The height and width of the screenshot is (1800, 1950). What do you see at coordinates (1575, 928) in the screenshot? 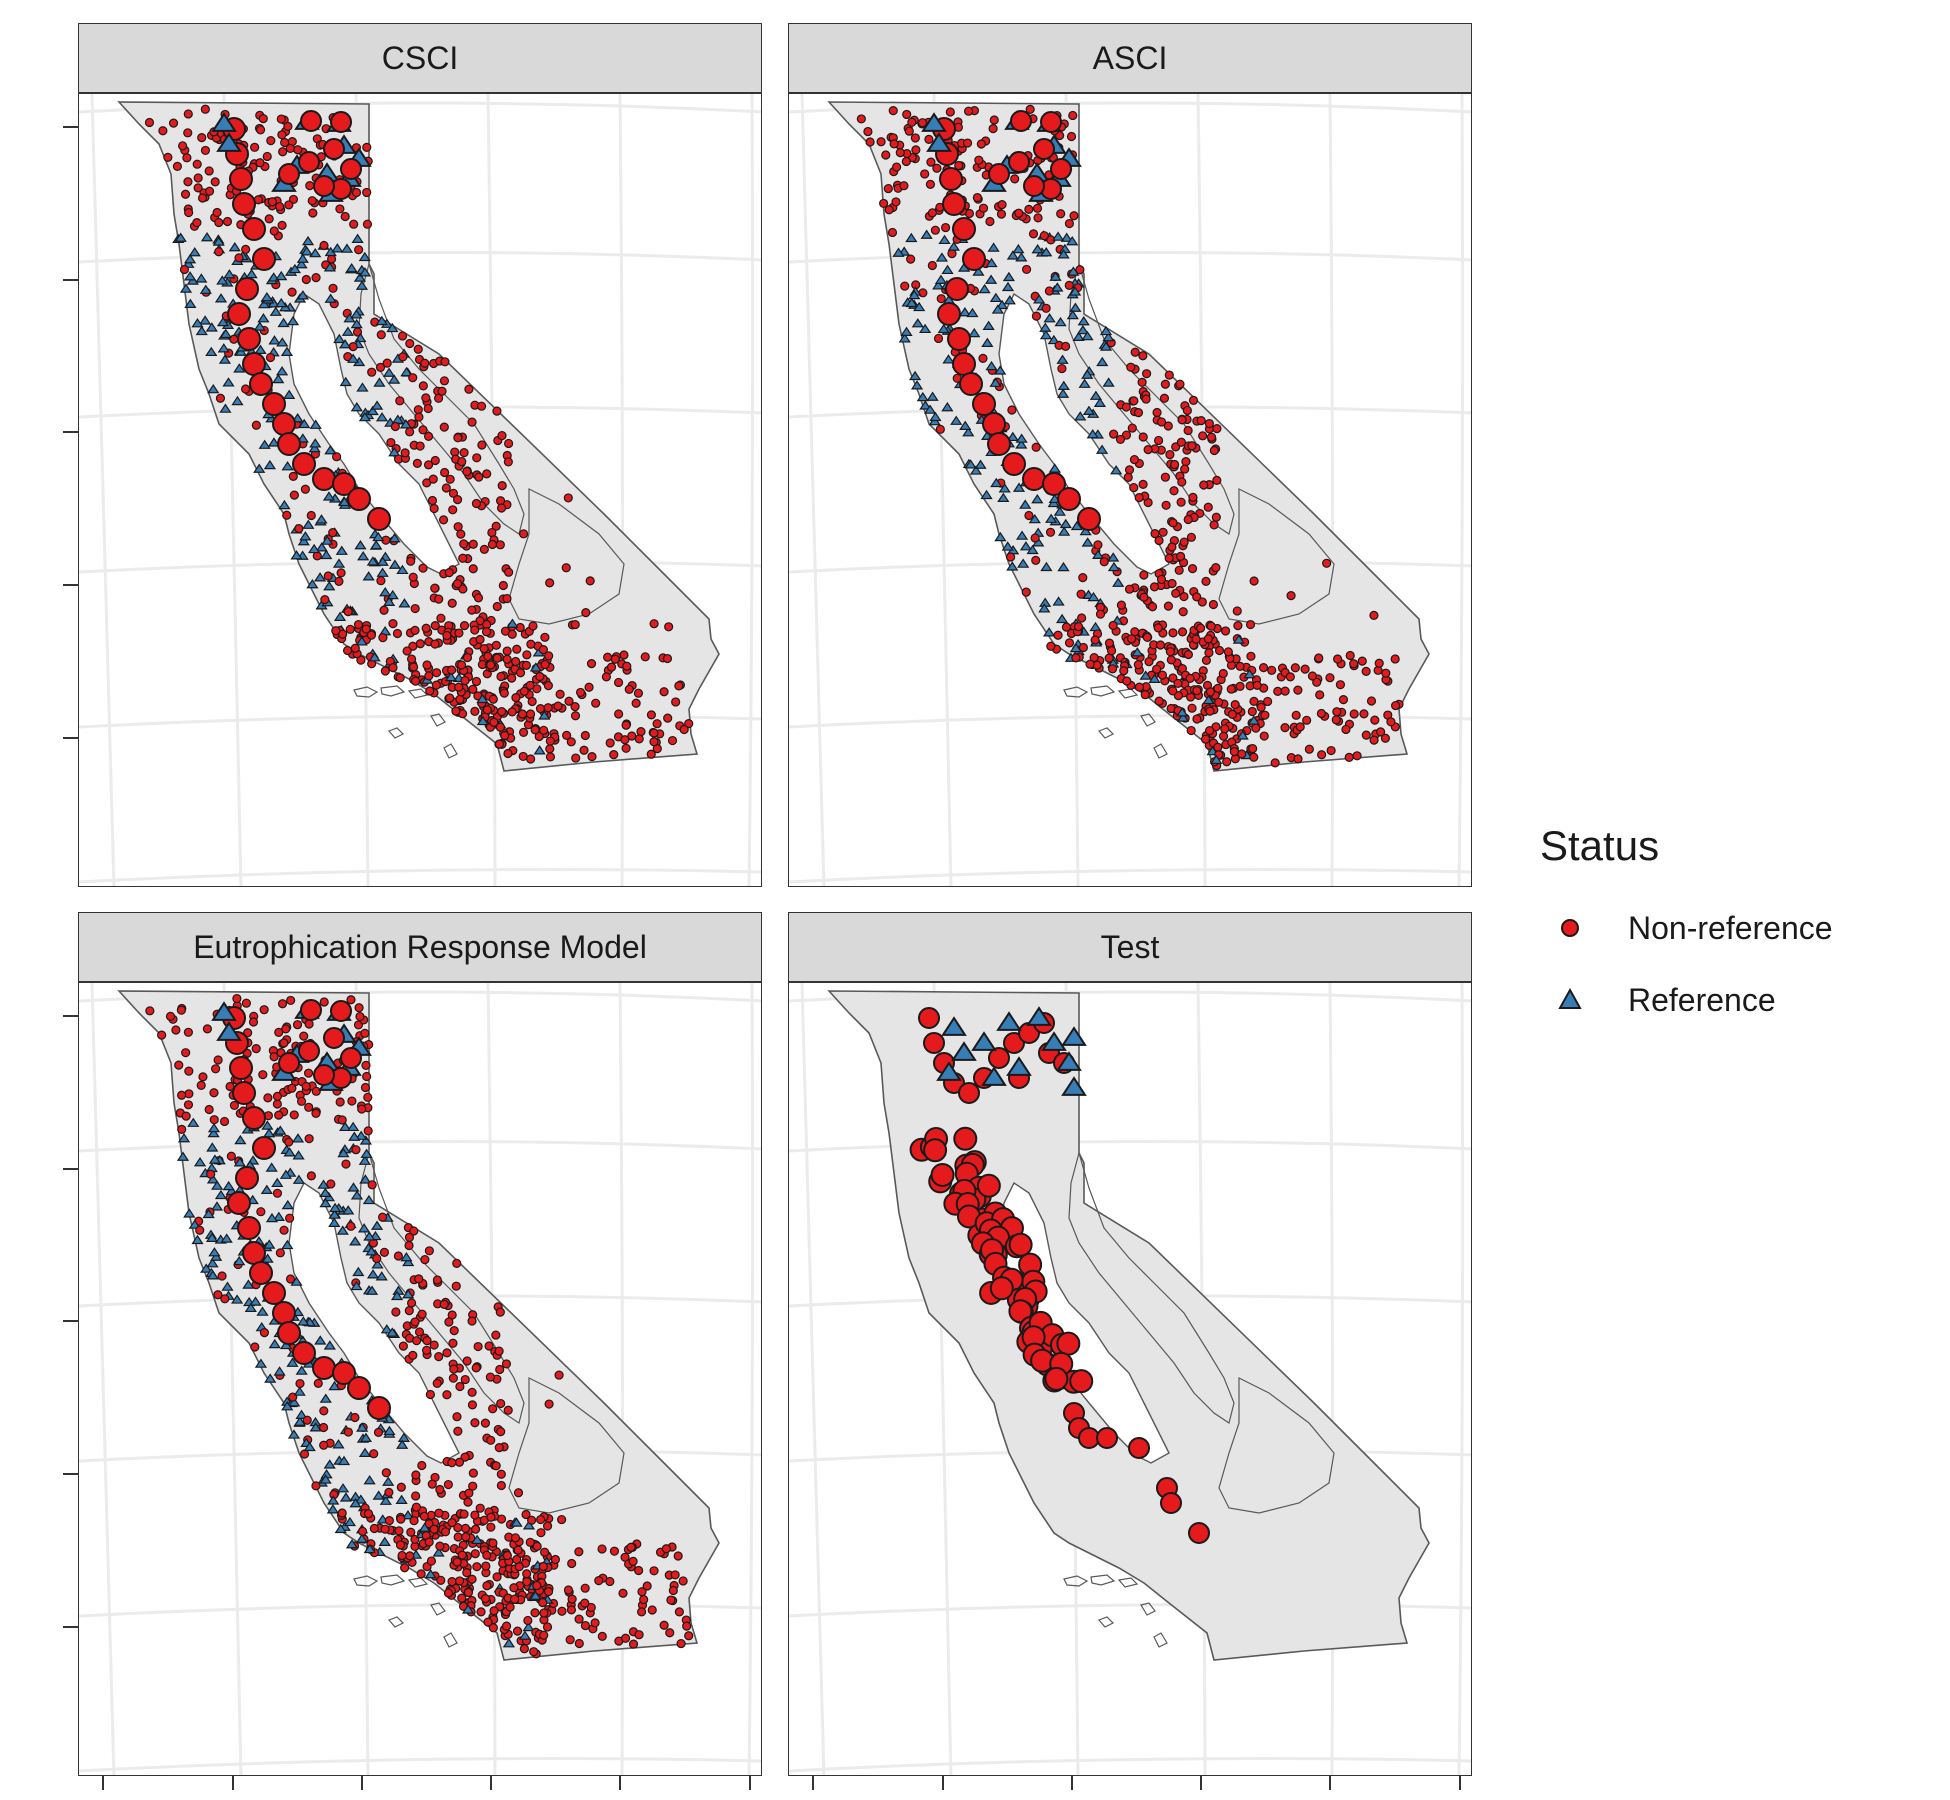
I see `circle-marker-icon` at bounding box center [1575, 928].